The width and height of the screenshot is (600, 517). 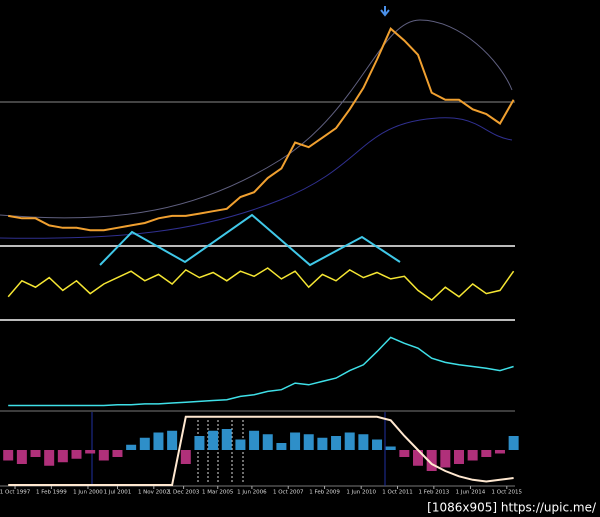 I want to click on x-tick-label: 1 Jun 2014, so click(x=471, y=493).